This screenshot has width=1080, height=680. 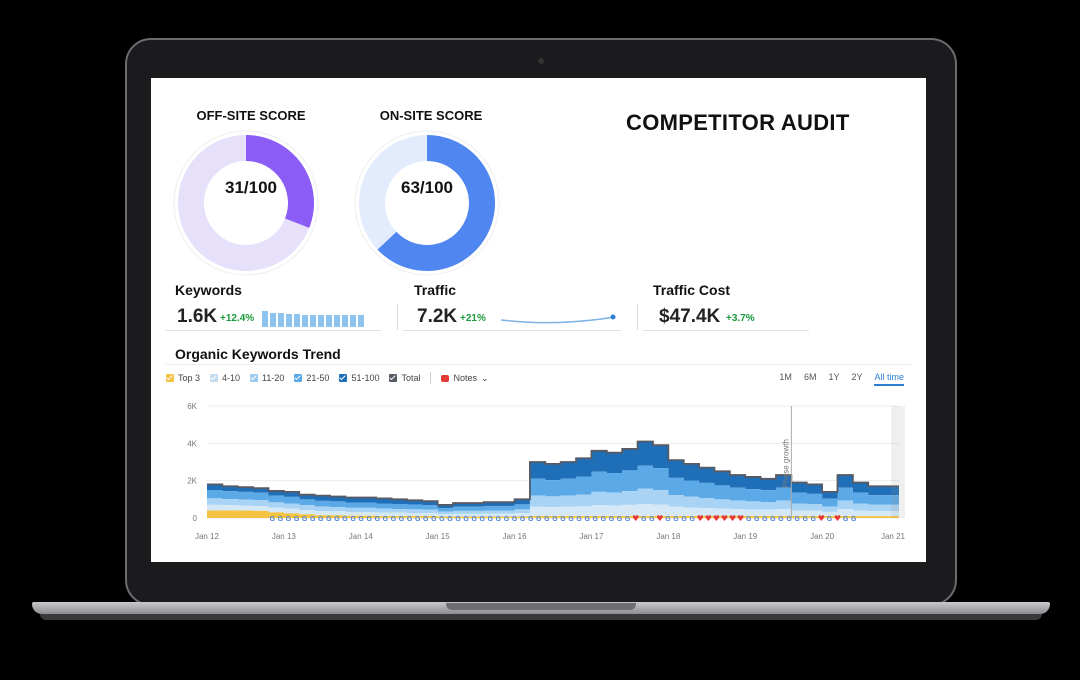 I want to click on legend-total: Total, so click(x=404, y=378).